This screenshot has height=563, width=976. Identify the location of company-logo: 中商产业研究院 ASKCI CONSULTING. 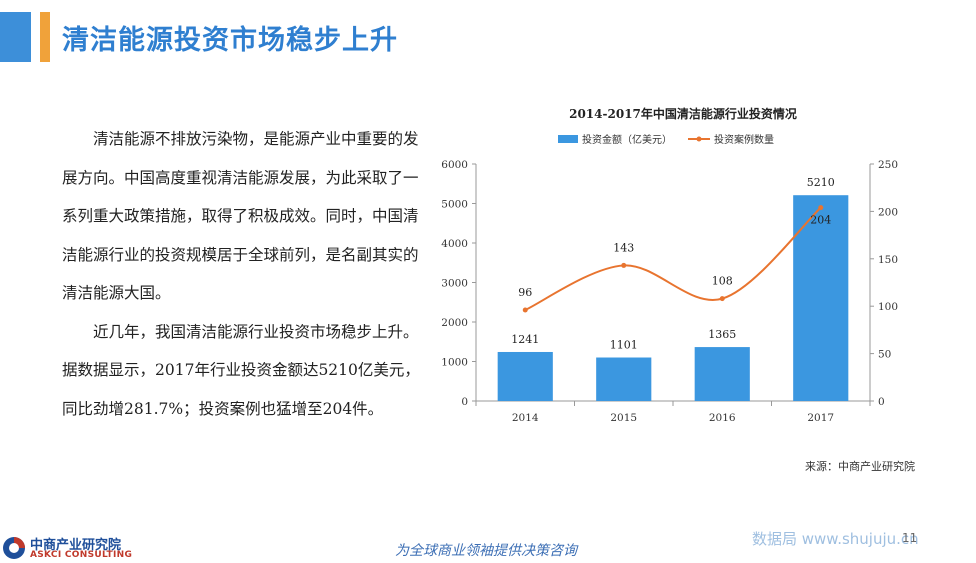
(72, 548).